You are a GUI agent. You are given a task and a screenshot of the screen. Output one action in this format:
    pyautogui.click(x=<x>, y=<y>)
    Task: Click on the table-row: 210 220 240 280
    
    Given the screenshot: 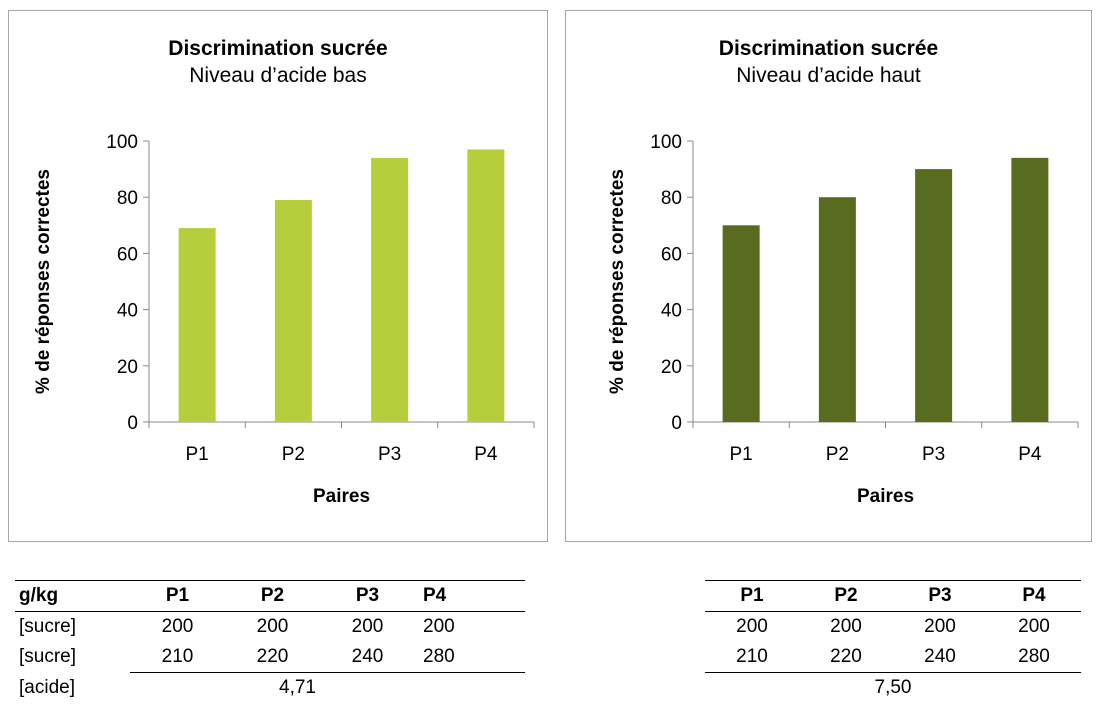 What is the action you would take?
    pyautogui.click(x=893, y=657)
    